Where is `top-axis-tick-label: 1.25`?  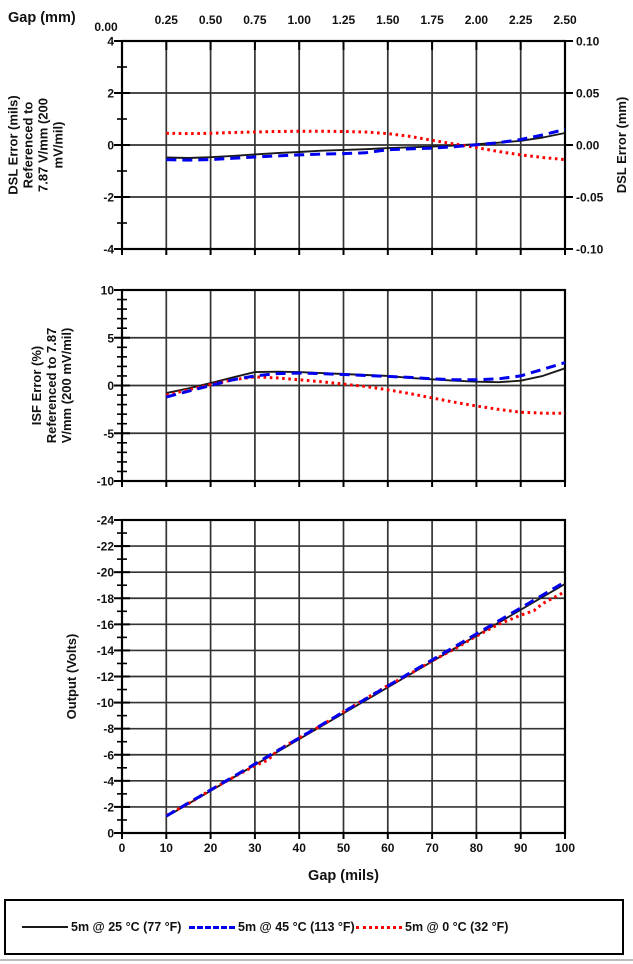
top-axis-tick-label: 1.25 is located at coordinates (344, 20).